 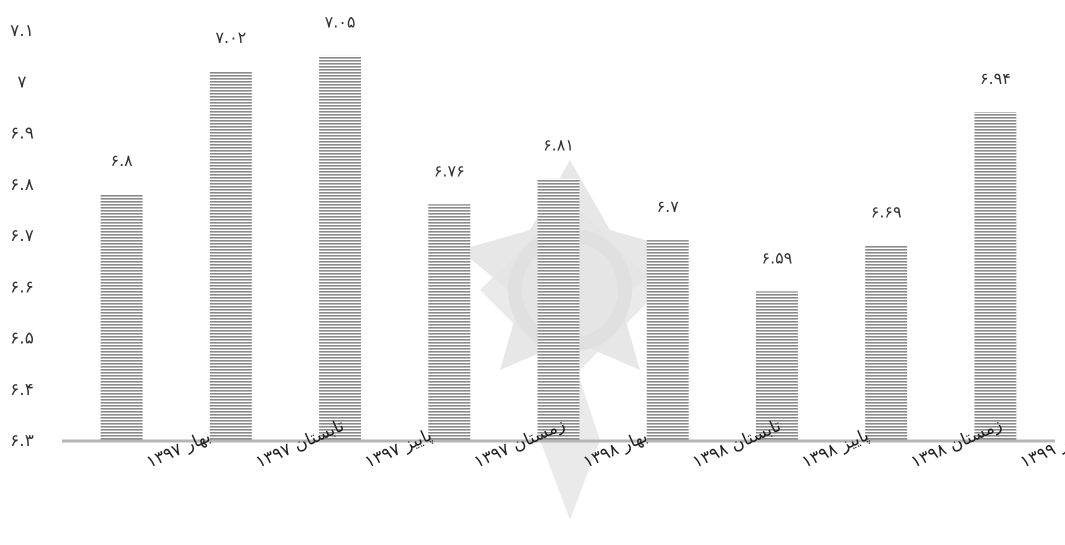 What do you see at coordinates (22, 441) in the screenshot?
I see `y-tick-label: ۶.۳` at bounding box center [22, 441].